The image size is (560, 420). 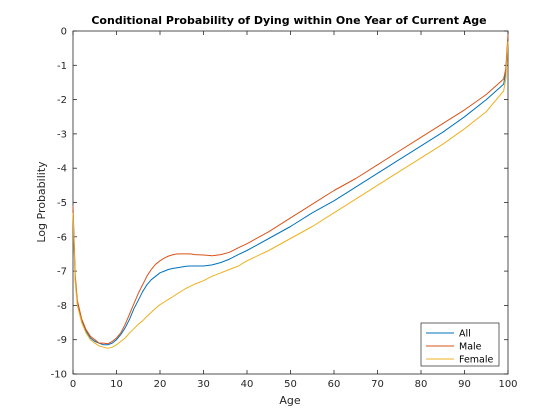 What do you see at coordinates (421, 384) in the screenshot?
I see `x-tick-label: 80` at bounding box center [421, 384].